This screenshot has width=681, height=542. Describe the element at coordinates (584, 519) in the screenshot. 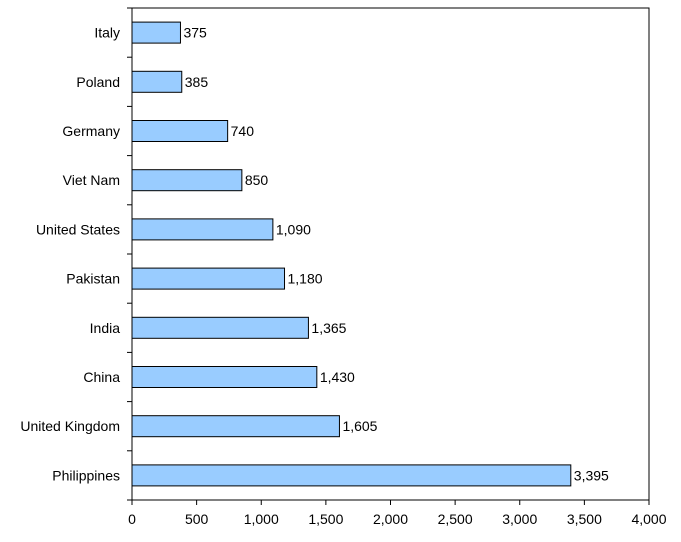

I see `x-tick-label: 3,500` at that location.